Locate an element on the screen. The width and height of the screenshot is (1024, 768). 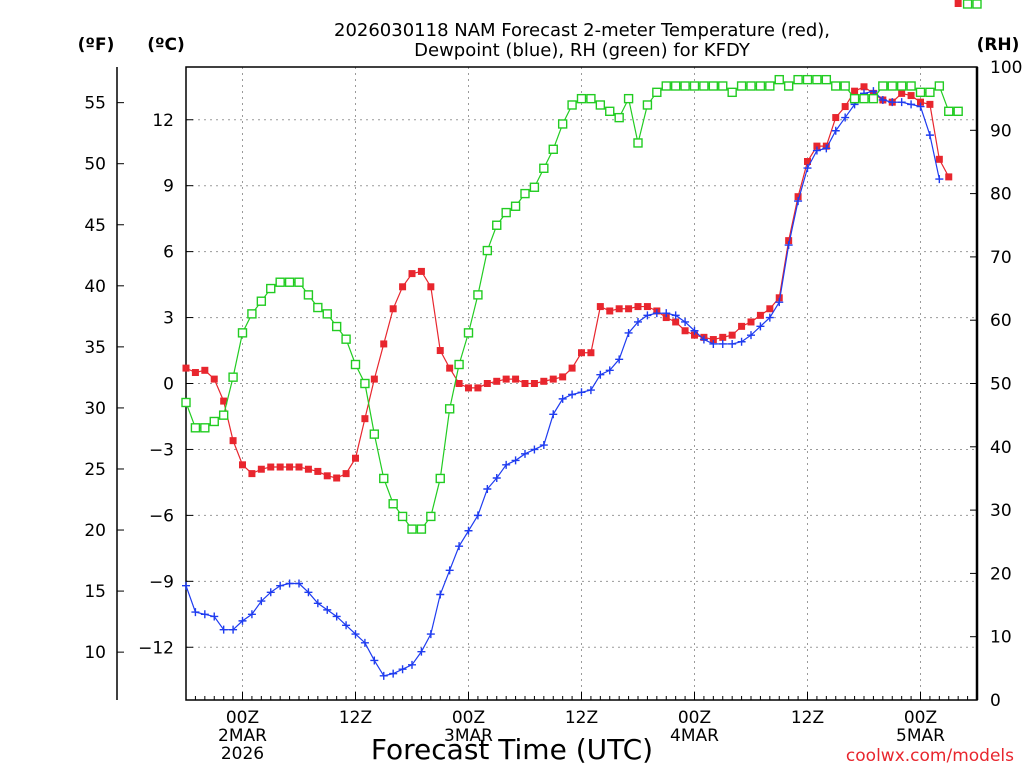
celsius-tick-label: 9 is located at coordinates (168, 187).